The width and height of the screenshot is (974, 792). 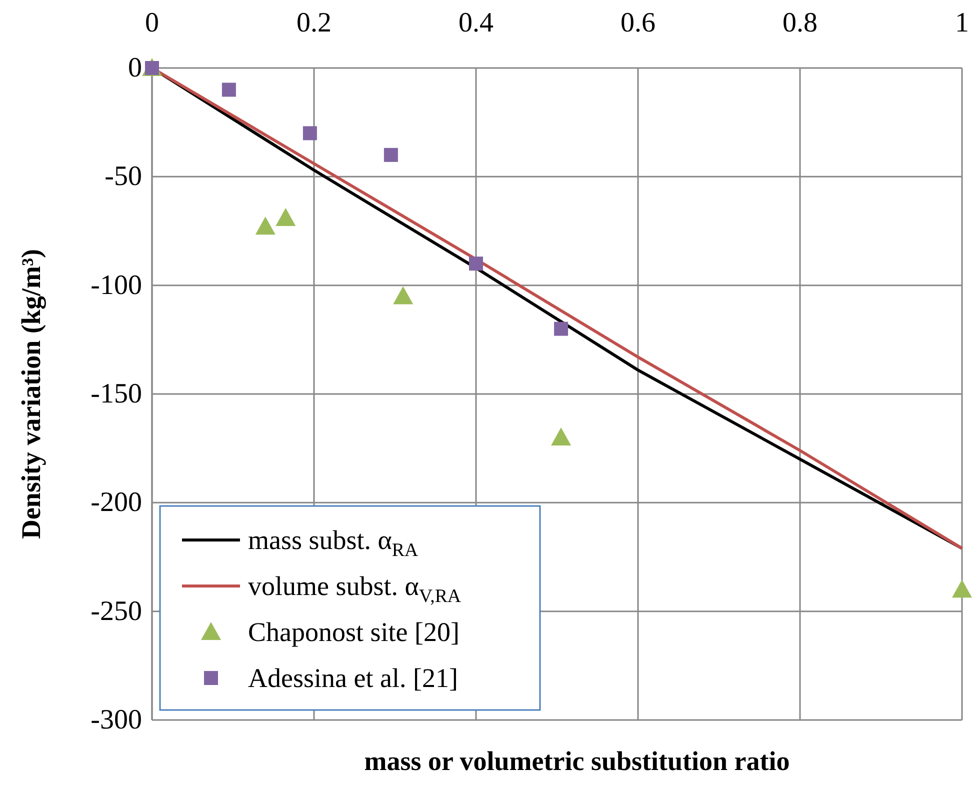 What do you see at coordinates (116, 285) in the screenshot?
I see `y-tick-label: -100` at bounding box center [116, 285].